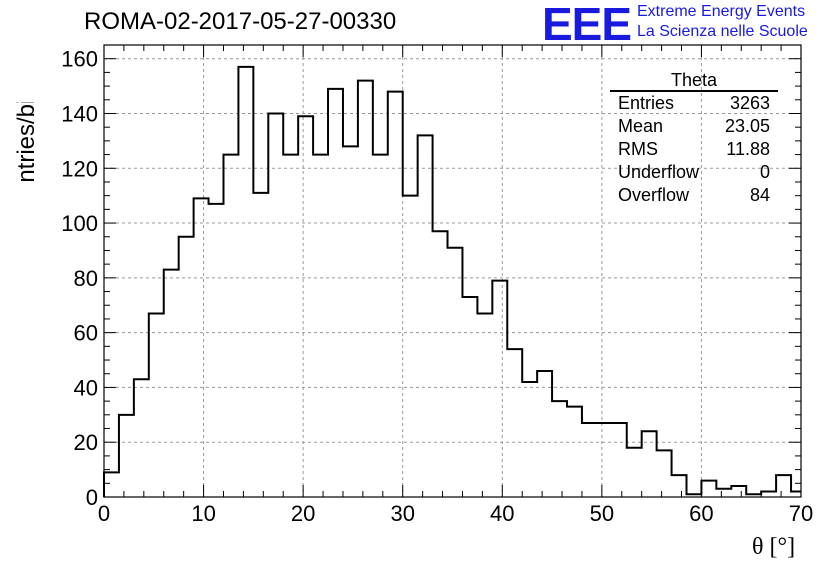 The width and height of the screenshot is (836, 572). What do you see at coordinates (748, 149) in the screenshot?
I see `stats-value: 11.88` at bounding box center [748, 149].